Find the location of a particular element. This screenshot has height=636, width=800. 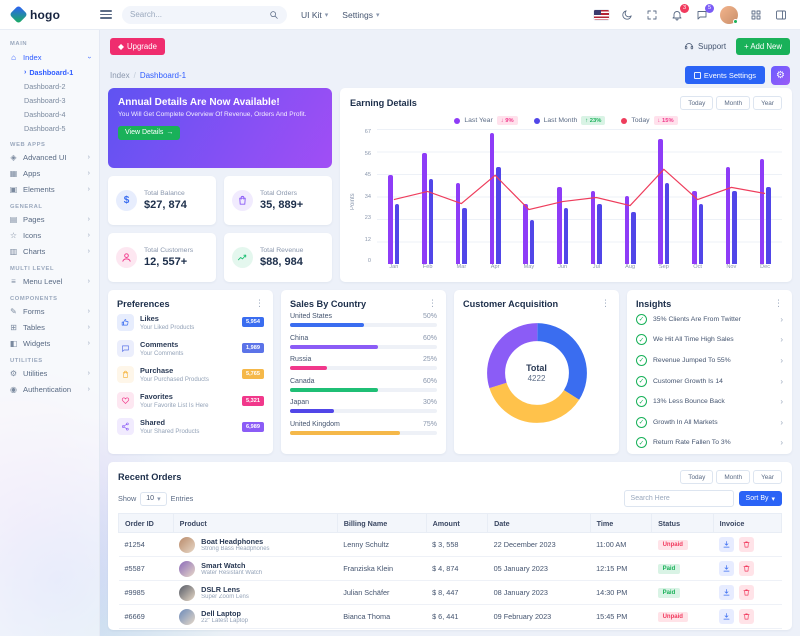

trash-icon is located at coordinates (746, 568).